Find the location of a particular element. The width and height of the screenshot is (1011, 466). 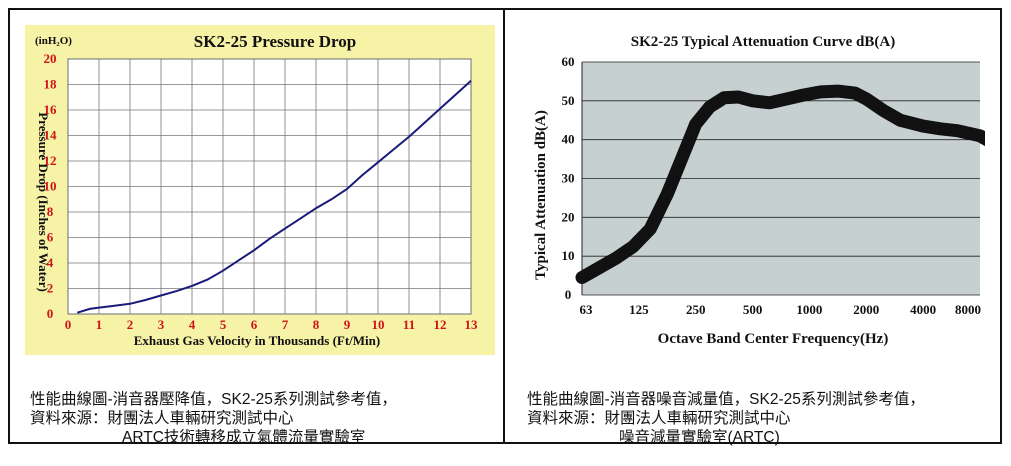

panel-divider is located at coordinates (504, 226).